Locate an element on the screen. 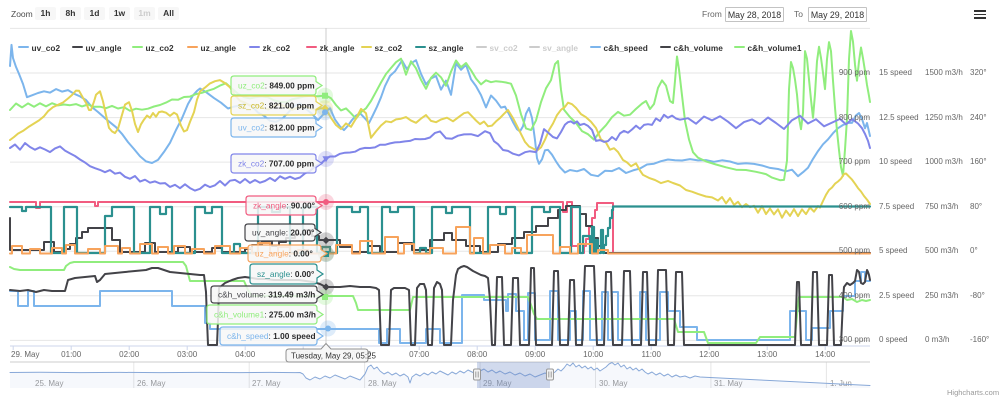 This screenshot has width=1000, height=400. svg-text: c&h_speed: 1.00 speed is located at coordinates (271, 336).